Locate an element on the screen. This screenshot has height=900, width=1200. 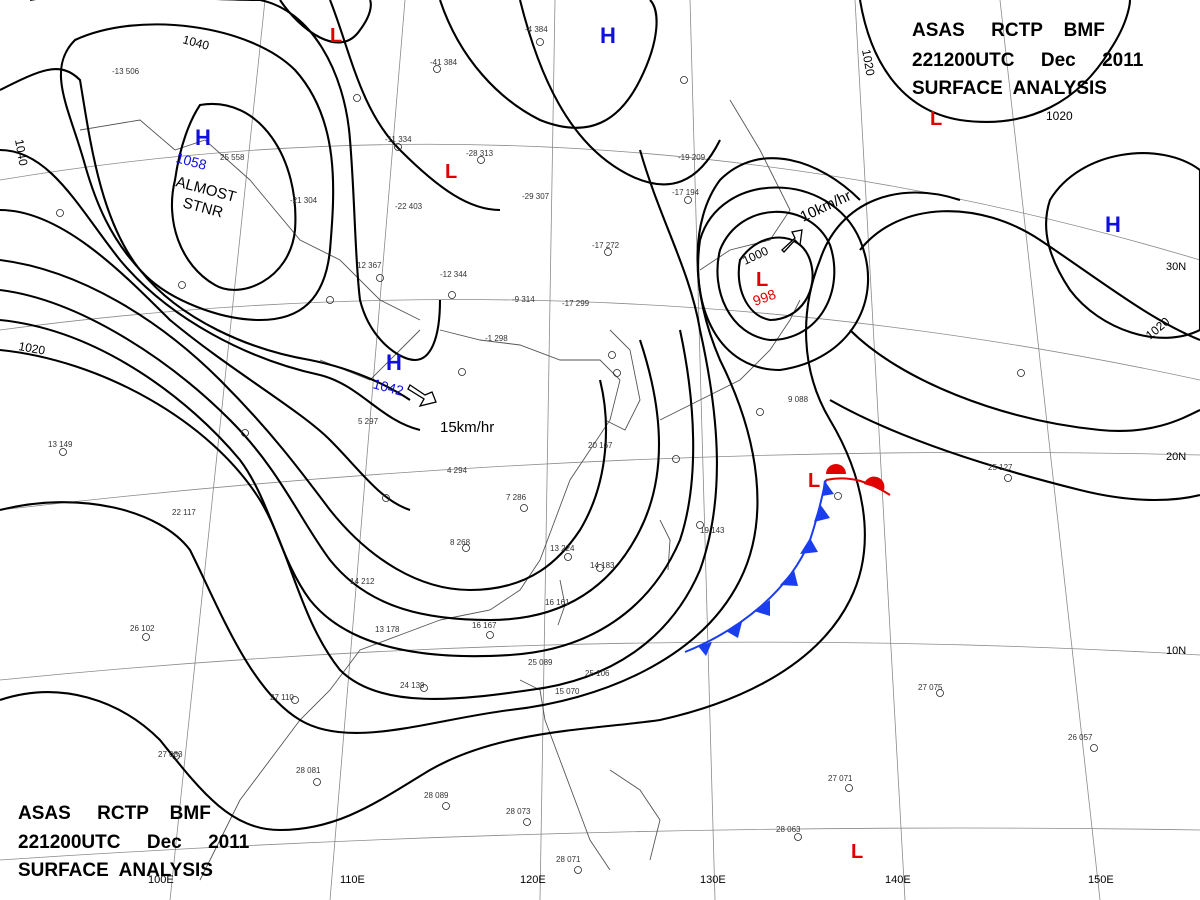
station-value: -12 344 is located at coordinates (454, 274).